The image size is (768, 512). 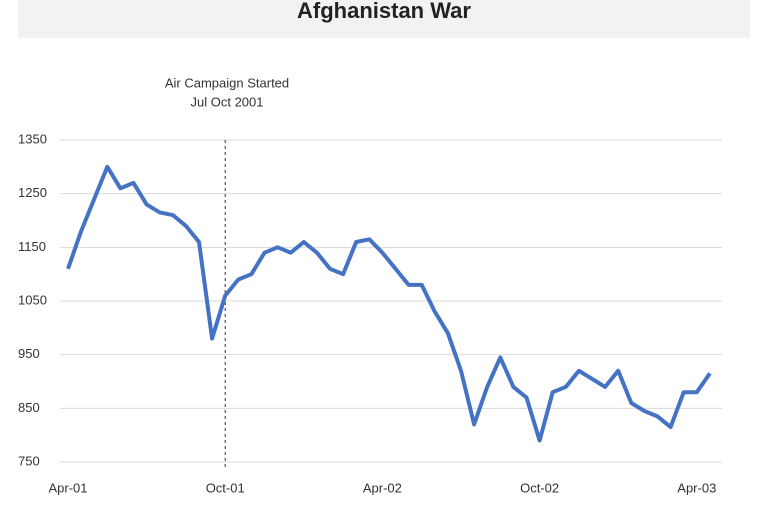 I want to click on y-tick-label: 1050, so click(x=32, y=299).